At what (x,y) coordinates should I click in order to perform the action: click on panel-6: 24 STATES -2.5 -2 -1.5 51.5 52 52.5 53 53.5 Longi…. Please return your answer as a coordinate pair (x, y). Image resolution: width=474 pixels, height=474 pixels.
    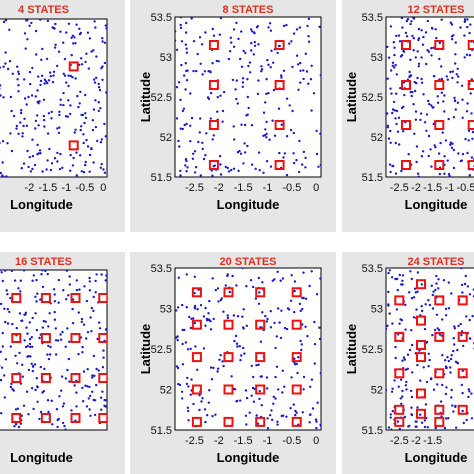
    Looking at the image, I should click on (408, 363).